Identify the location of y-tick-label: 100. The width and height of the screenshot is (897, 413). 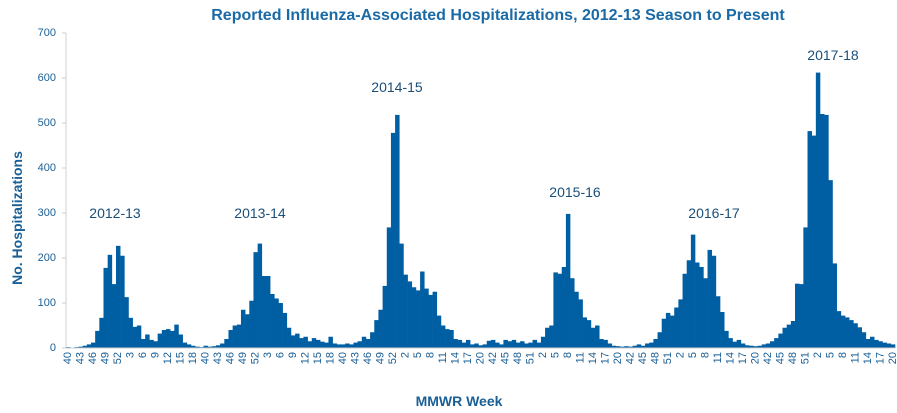
(47, 303).